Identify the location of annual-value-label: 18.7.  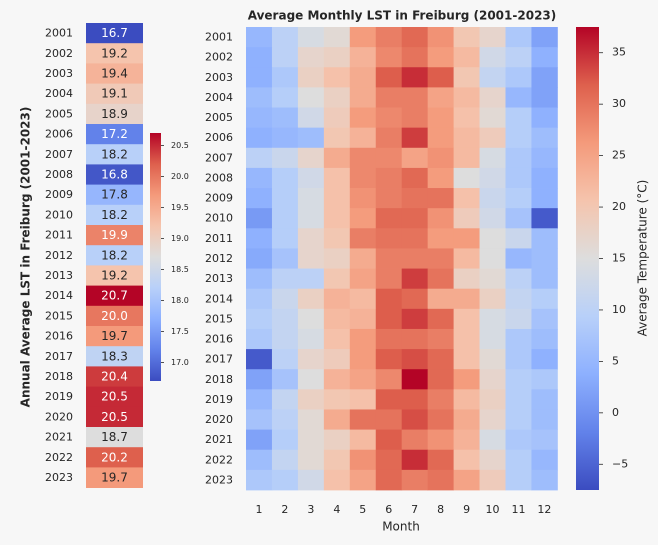
(114, 437).